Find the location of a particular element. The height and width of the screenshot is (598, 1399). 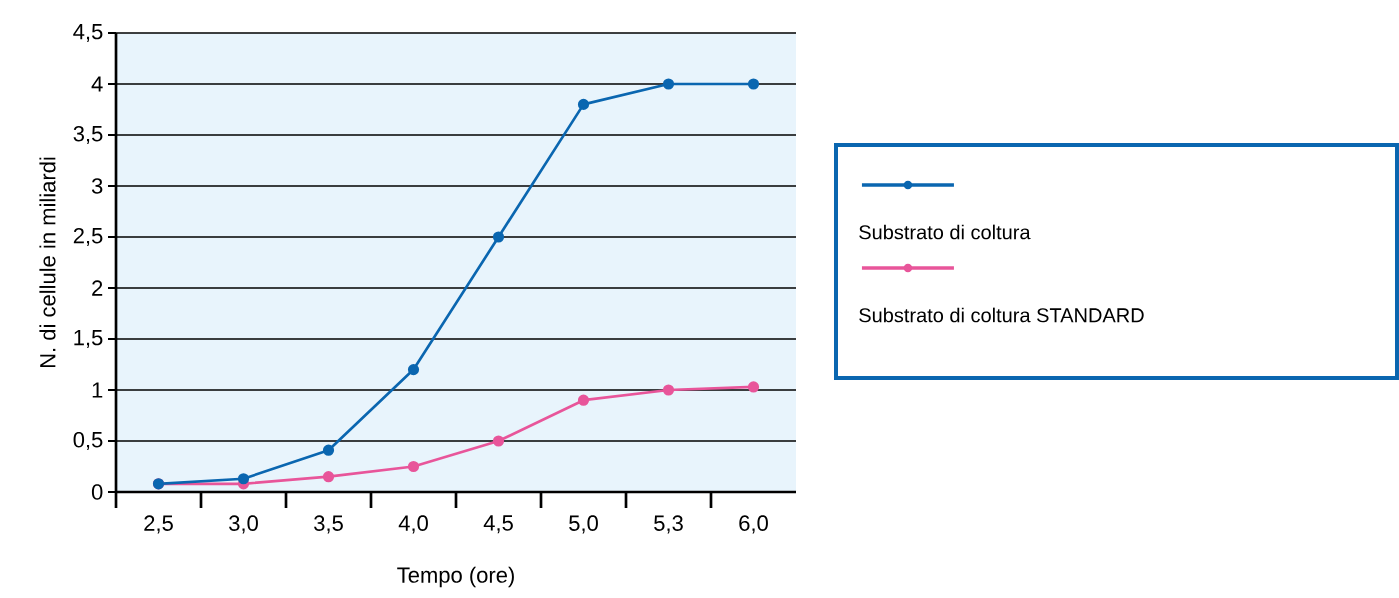

x-tick-label: 2,5 is located at coordinates (158, 524).